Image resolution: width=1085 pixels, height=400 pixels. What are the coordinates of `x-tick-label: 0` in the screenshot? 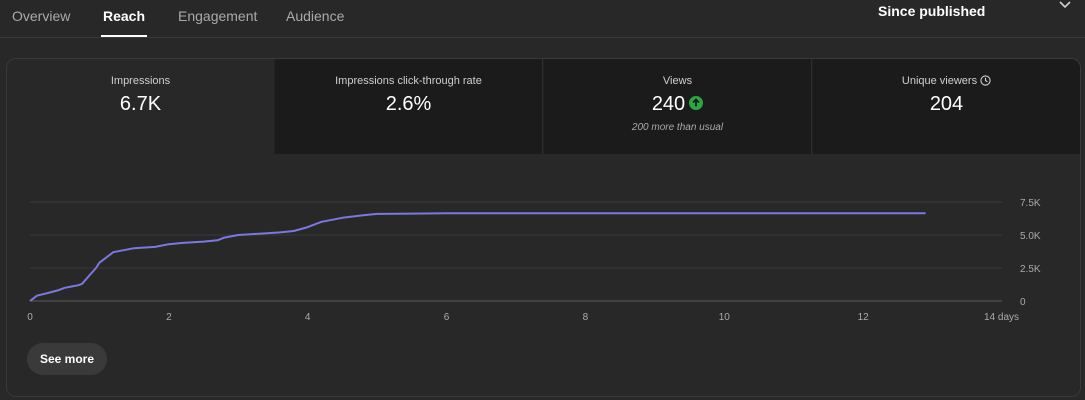 It's located at (30, 317).